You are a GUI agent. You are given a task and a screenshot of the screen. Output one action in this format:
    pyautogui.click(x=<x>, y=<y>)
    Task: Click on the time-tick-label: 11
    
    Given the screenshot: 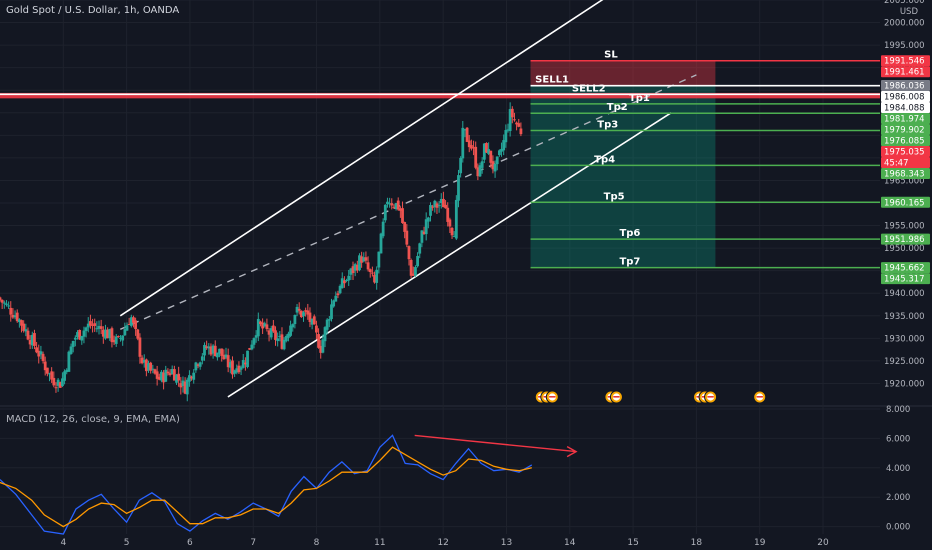 What is the action you would take?
    pyautogui.click(x=379, y=543)
    